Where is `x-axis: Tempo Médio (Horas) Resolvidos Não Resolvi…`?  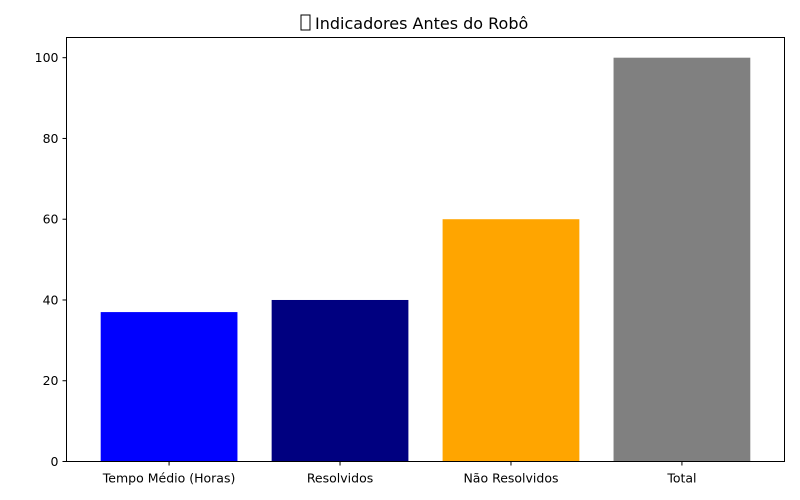
x-axis: Tempo Médio (Horas) Resolvidos Não Resolvi… is located at coordinates (399, 473).